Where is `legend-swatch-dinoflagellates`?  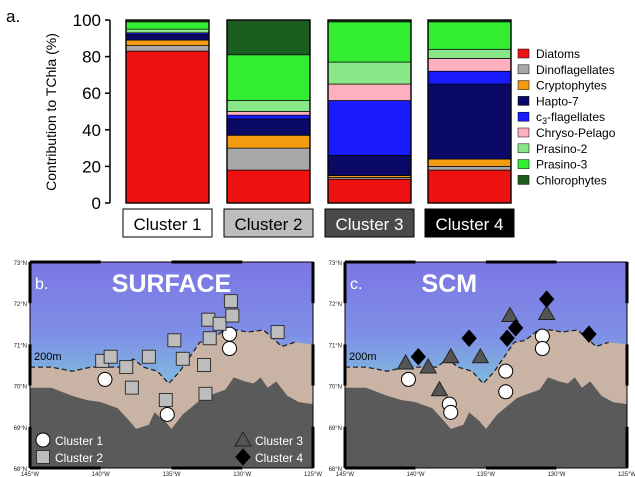 legend-swatch-dinoflagellates is located at coordinates (523, 69).